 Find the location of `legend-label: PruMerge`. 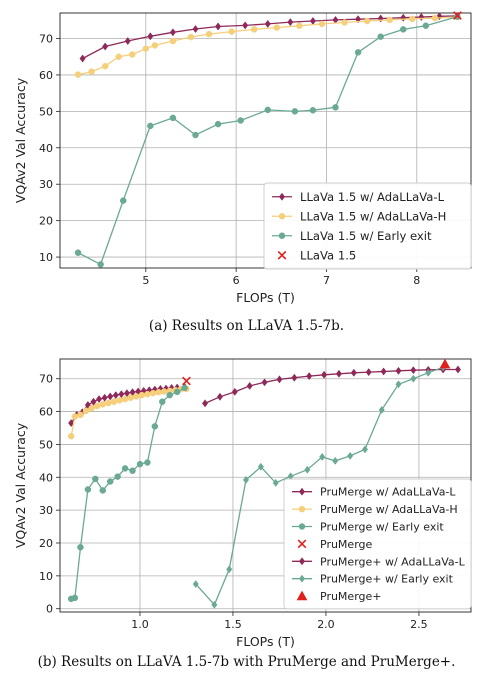

legend-label: PruMerge is located at coordinates (346, 544).